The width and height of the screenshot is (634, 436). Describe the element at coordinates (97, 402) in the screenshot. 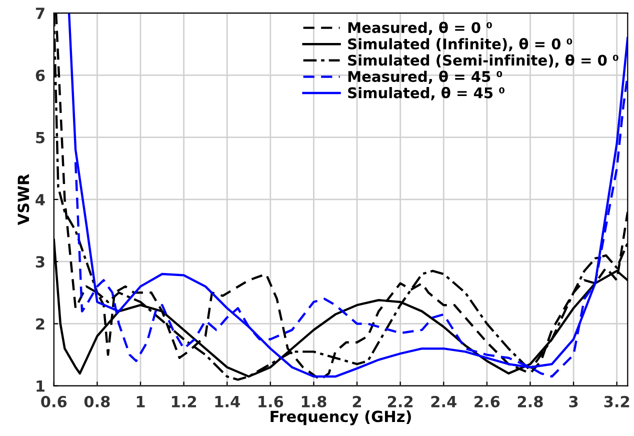

I see `x-tick-label: 0.8` at that location.